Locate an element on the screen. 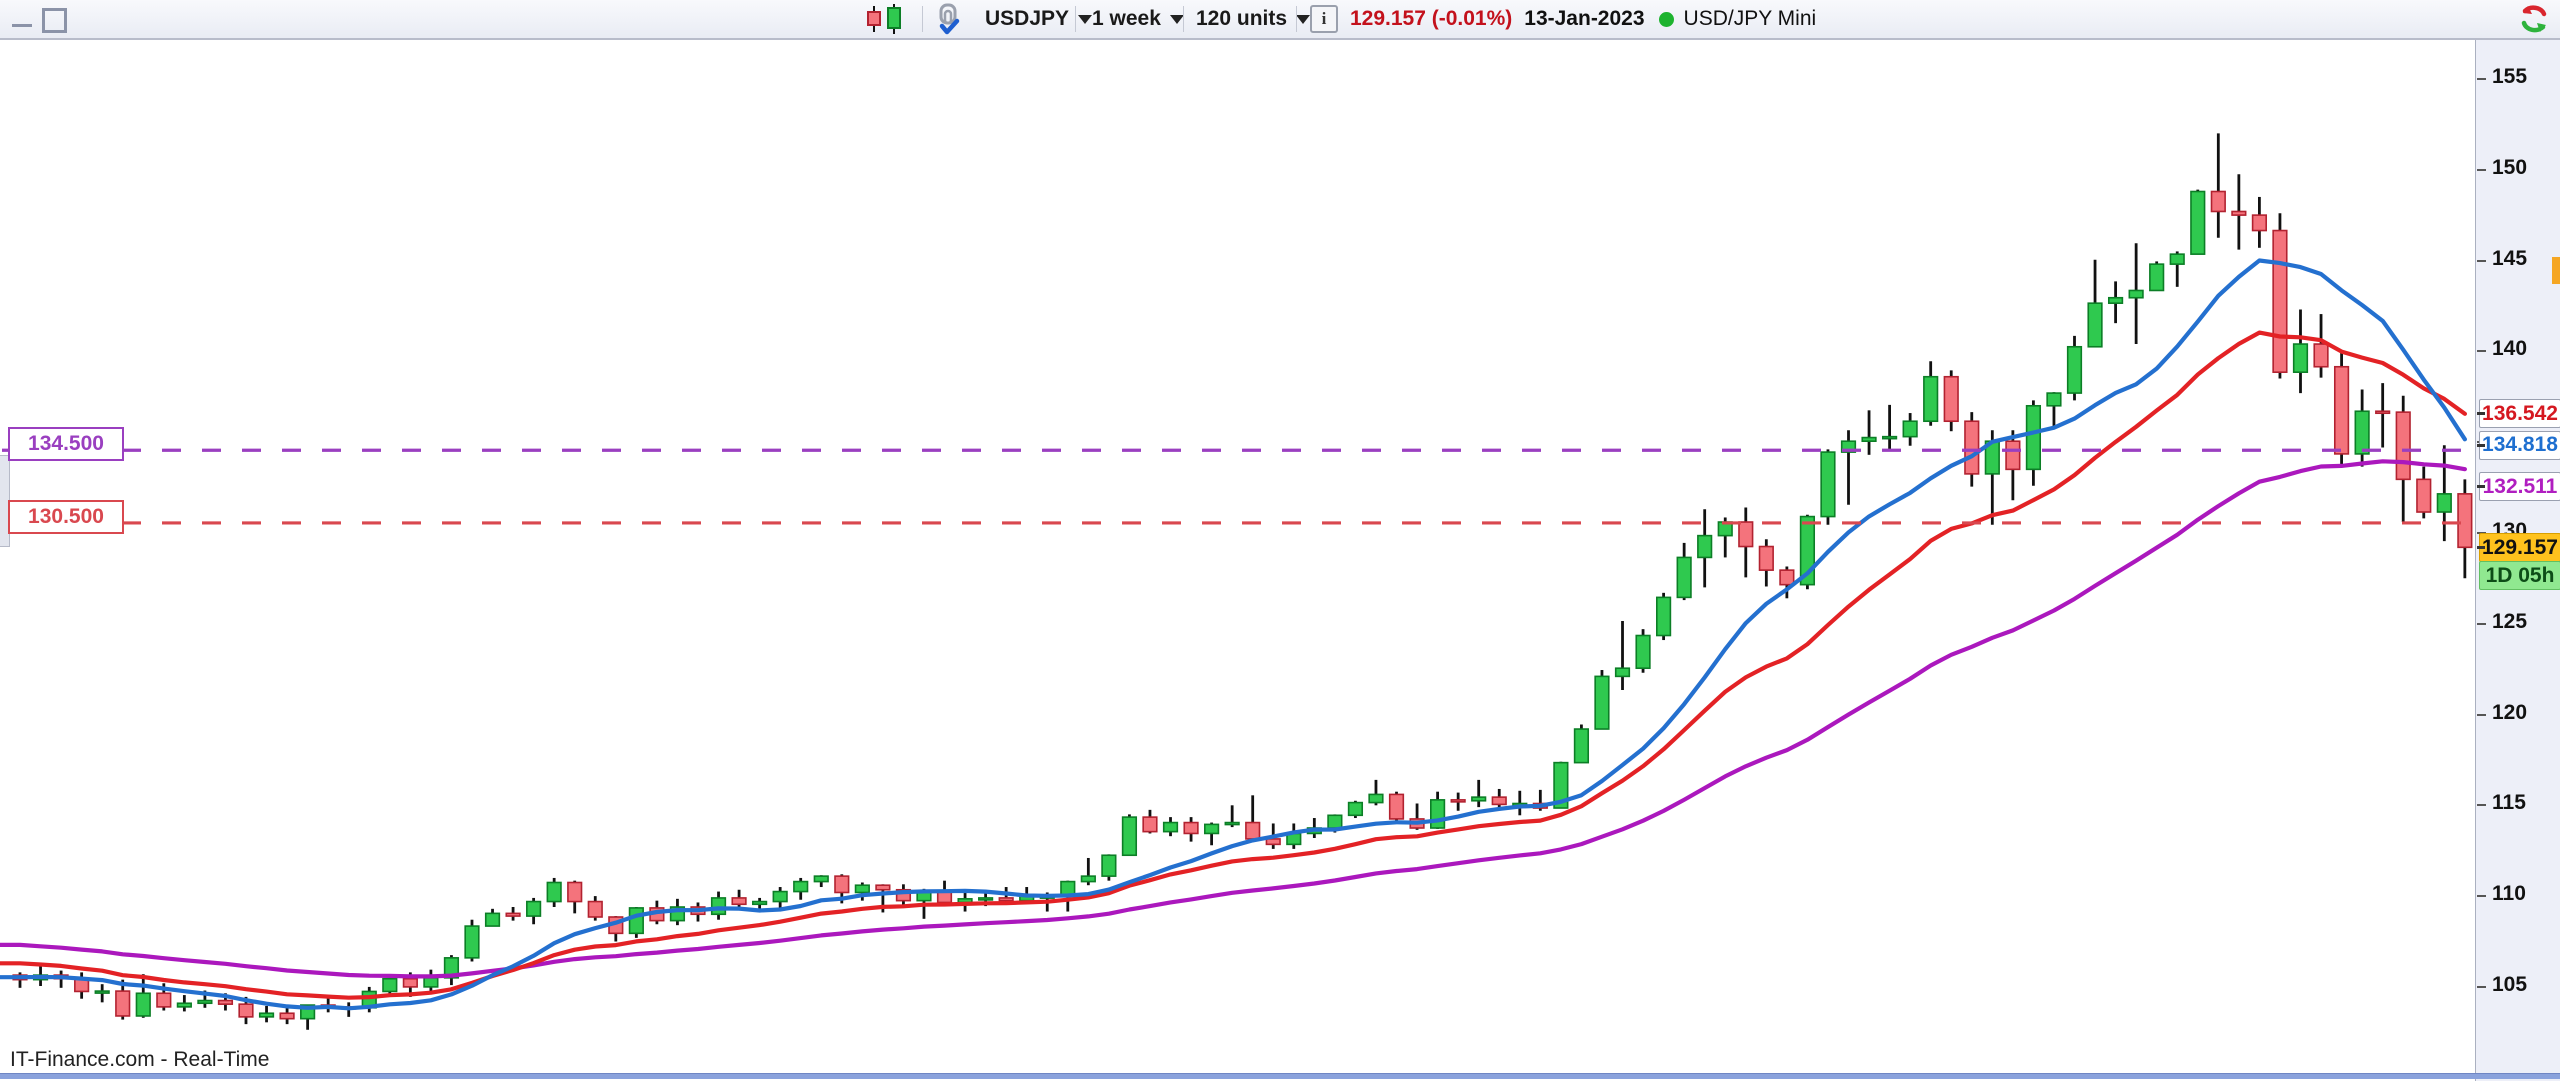 This screenshot has height=1081, width=2560. tick-label: 125 is located at coordinates (2510, 621).